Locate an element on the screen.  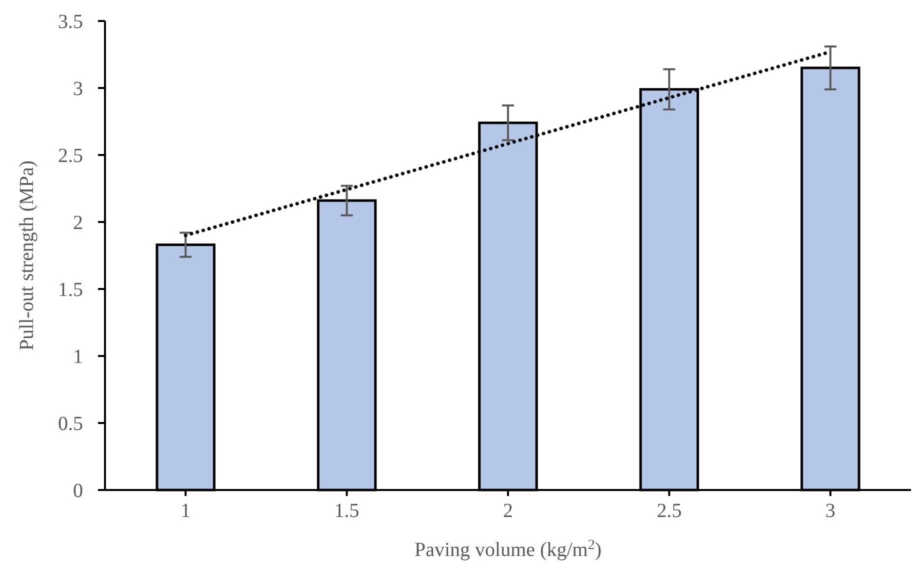
y-tick-label: 2 is located at coordinates (78, 223).